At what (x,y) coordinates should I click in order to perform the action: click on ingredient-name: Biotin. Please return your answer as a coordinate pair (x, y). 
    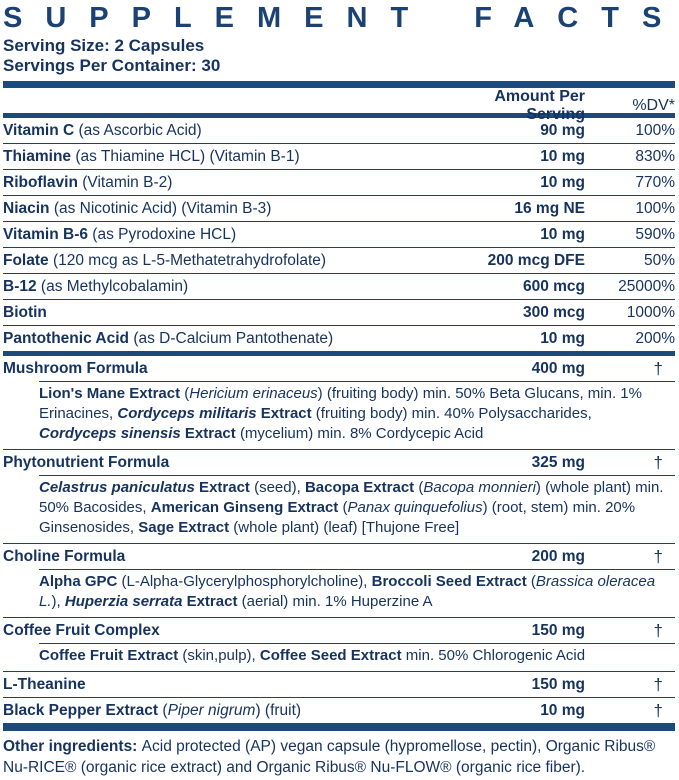
    Looking at the image, I should click on (219, 313).